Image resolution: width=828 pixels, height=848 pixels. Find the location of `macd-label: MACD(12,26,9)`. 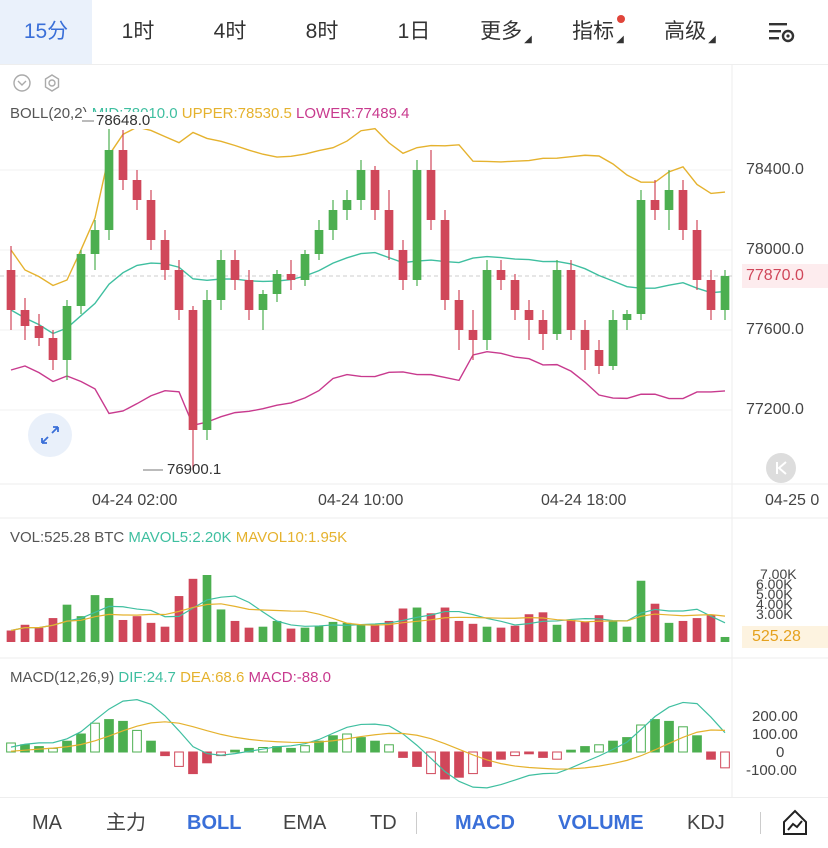

macd-label: MACD(12,26,9) is located at coordinates (62, 677).